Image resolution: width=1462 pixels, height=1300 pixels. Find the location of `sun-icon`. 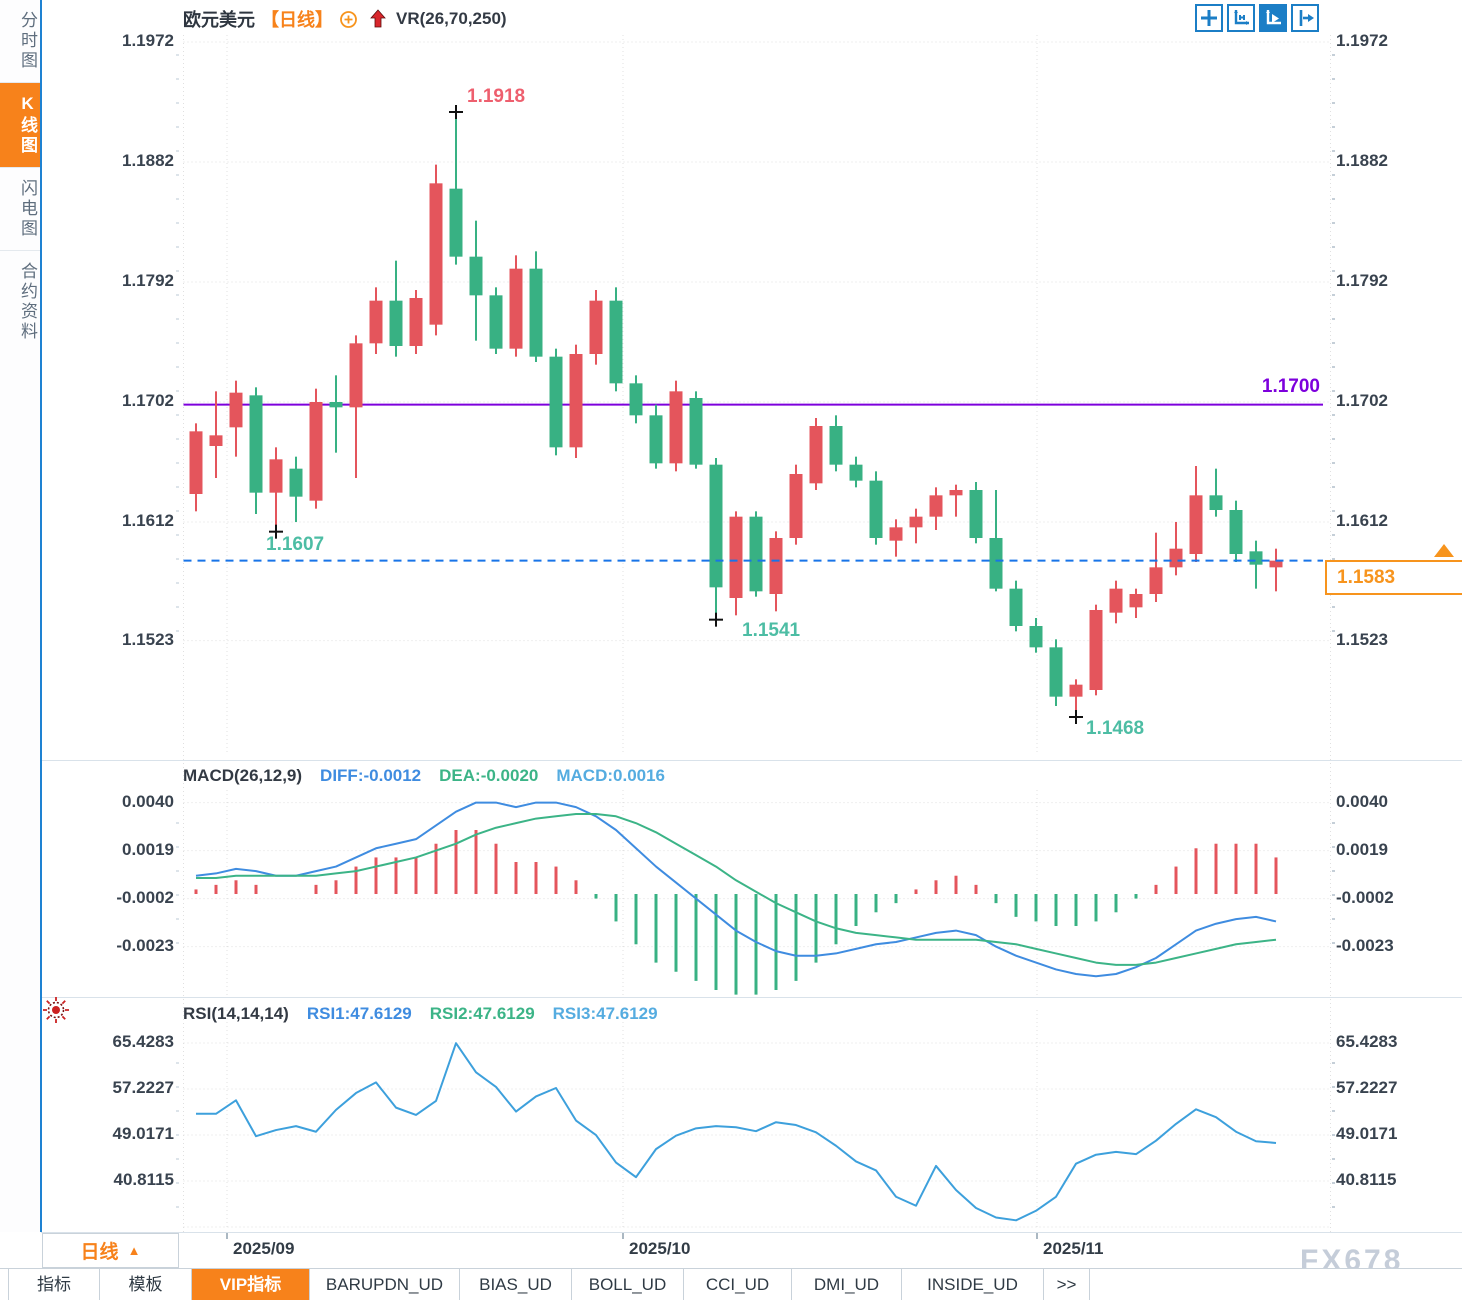

sun-icon is located at coordinates (56, 1012).